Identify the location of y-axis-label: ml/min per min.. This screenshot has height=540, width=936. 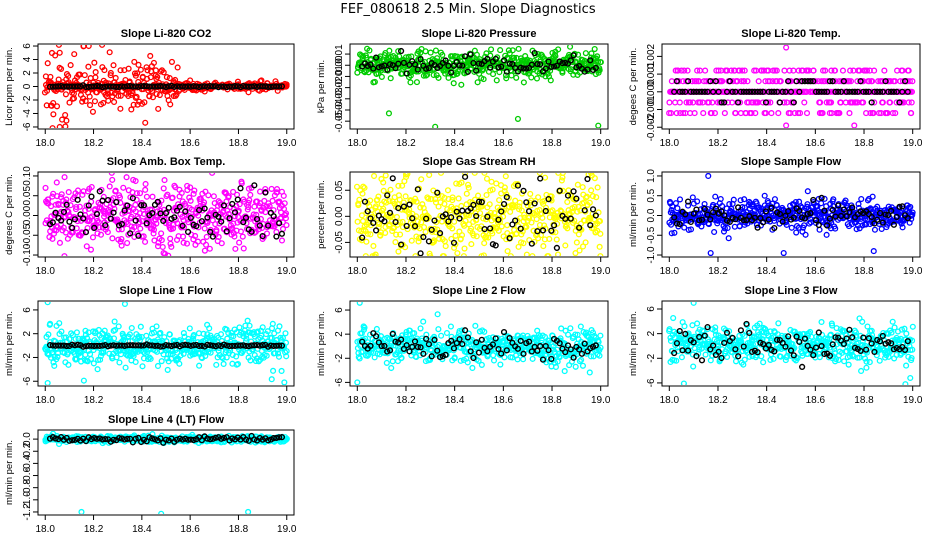
(321, 343).